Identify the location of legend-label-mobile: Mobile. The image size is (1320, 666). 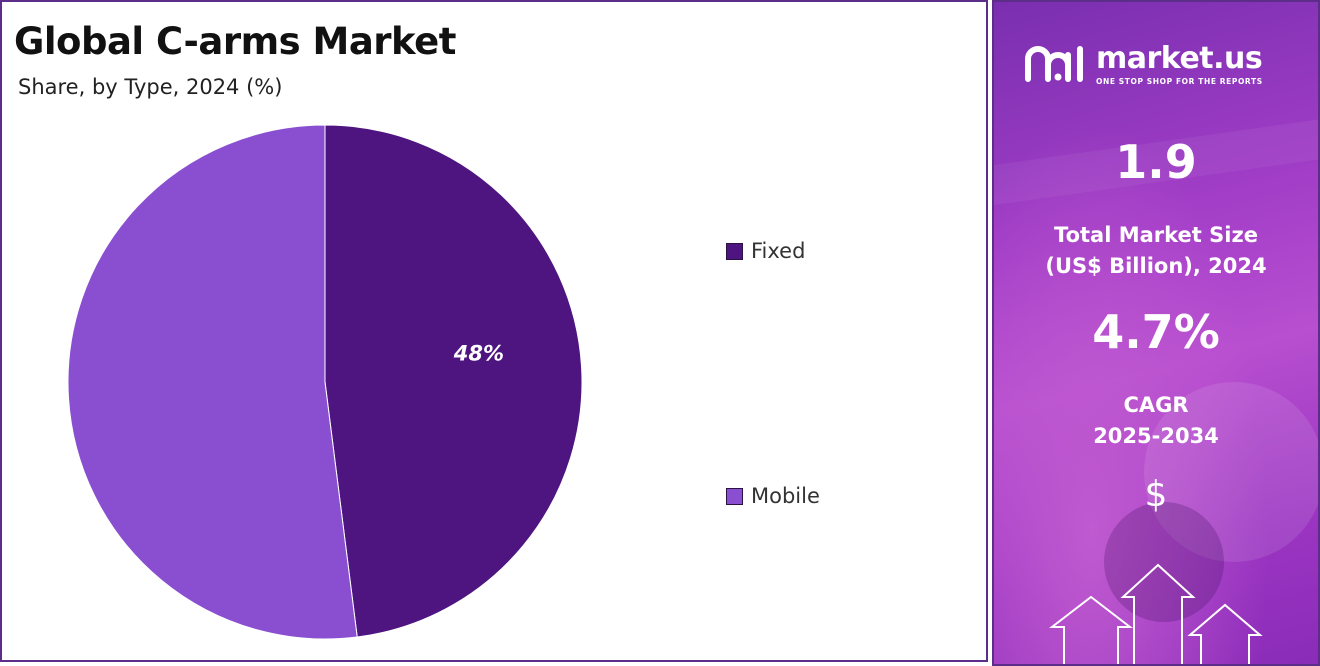
(785, 496).